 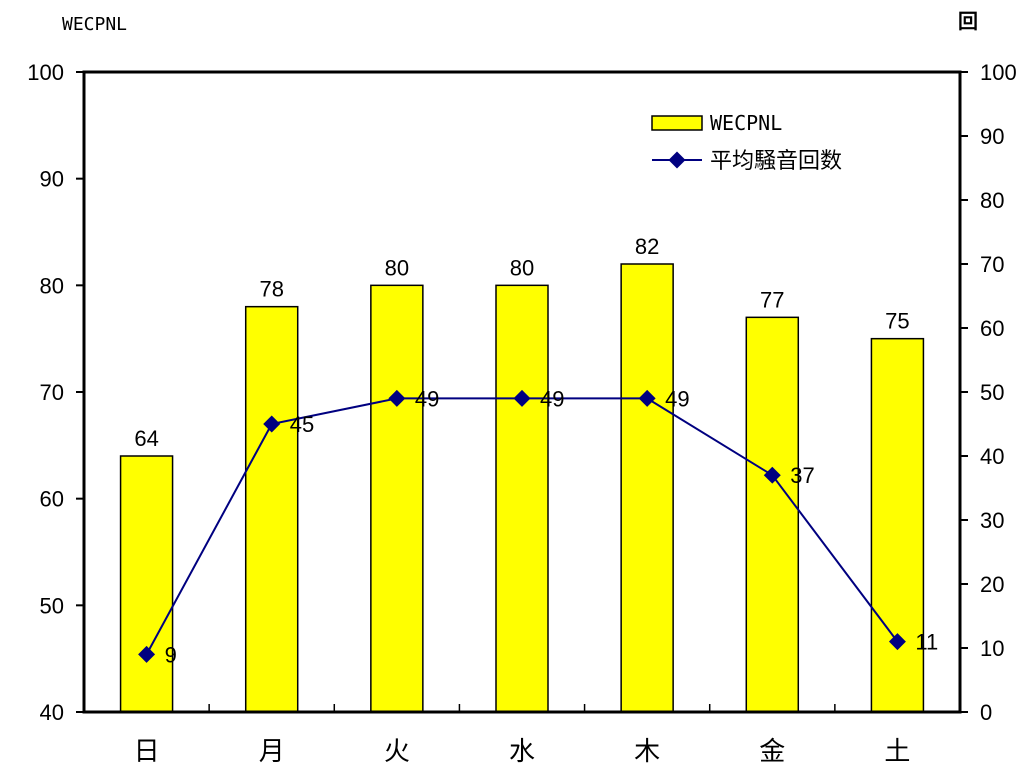 What do you see at coordinates (52, 392) in the screenshot?
I see `left-tick-label: 70` at bounding box center [52, 392].